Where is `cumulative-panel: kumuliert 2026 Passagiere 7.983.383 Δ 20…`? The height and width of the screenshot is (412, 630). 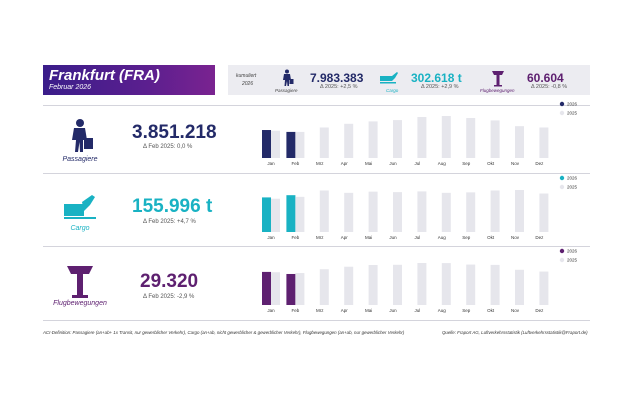
cumulative-panel: kumuliert 2026 Passagiere 7.983.383 Δ 20… is located at coordinates (409, 80).